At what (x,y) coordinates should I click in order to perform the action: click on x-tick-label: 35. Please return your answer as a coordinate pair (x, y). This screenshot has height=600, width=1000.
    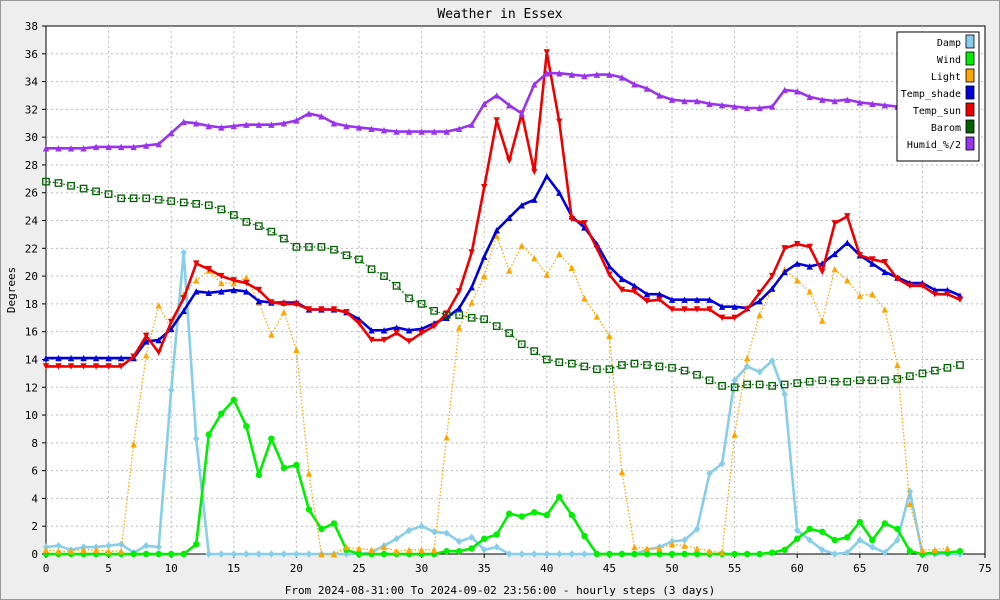
    Looking at the image, I should click on (484, 568).